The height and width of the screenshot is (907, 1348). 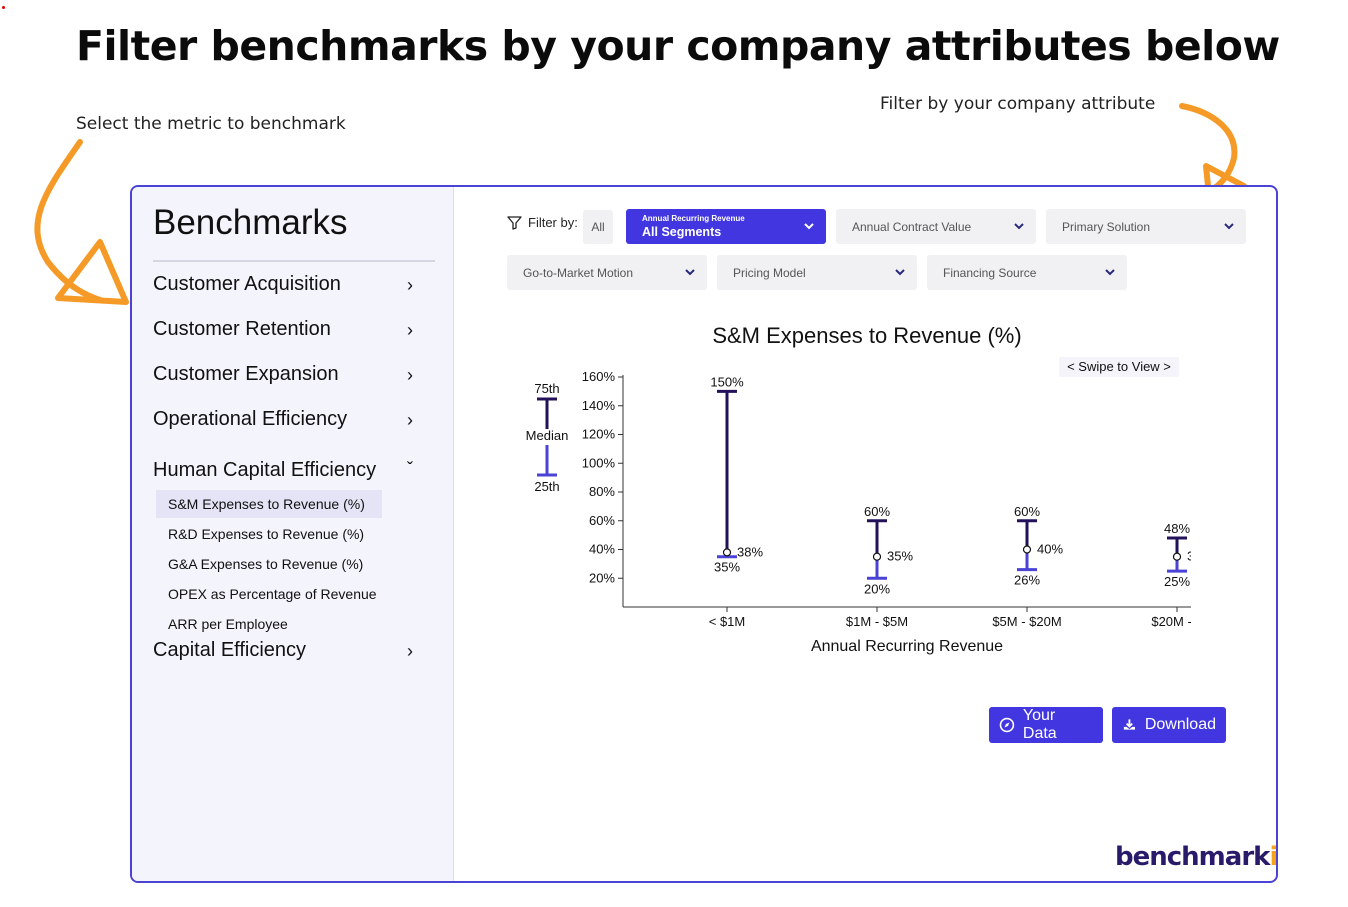 What do you see at coordinates (547, 435) in the screenshot?
I see `legend-median-label: Median` at bounding box center [547, 435].